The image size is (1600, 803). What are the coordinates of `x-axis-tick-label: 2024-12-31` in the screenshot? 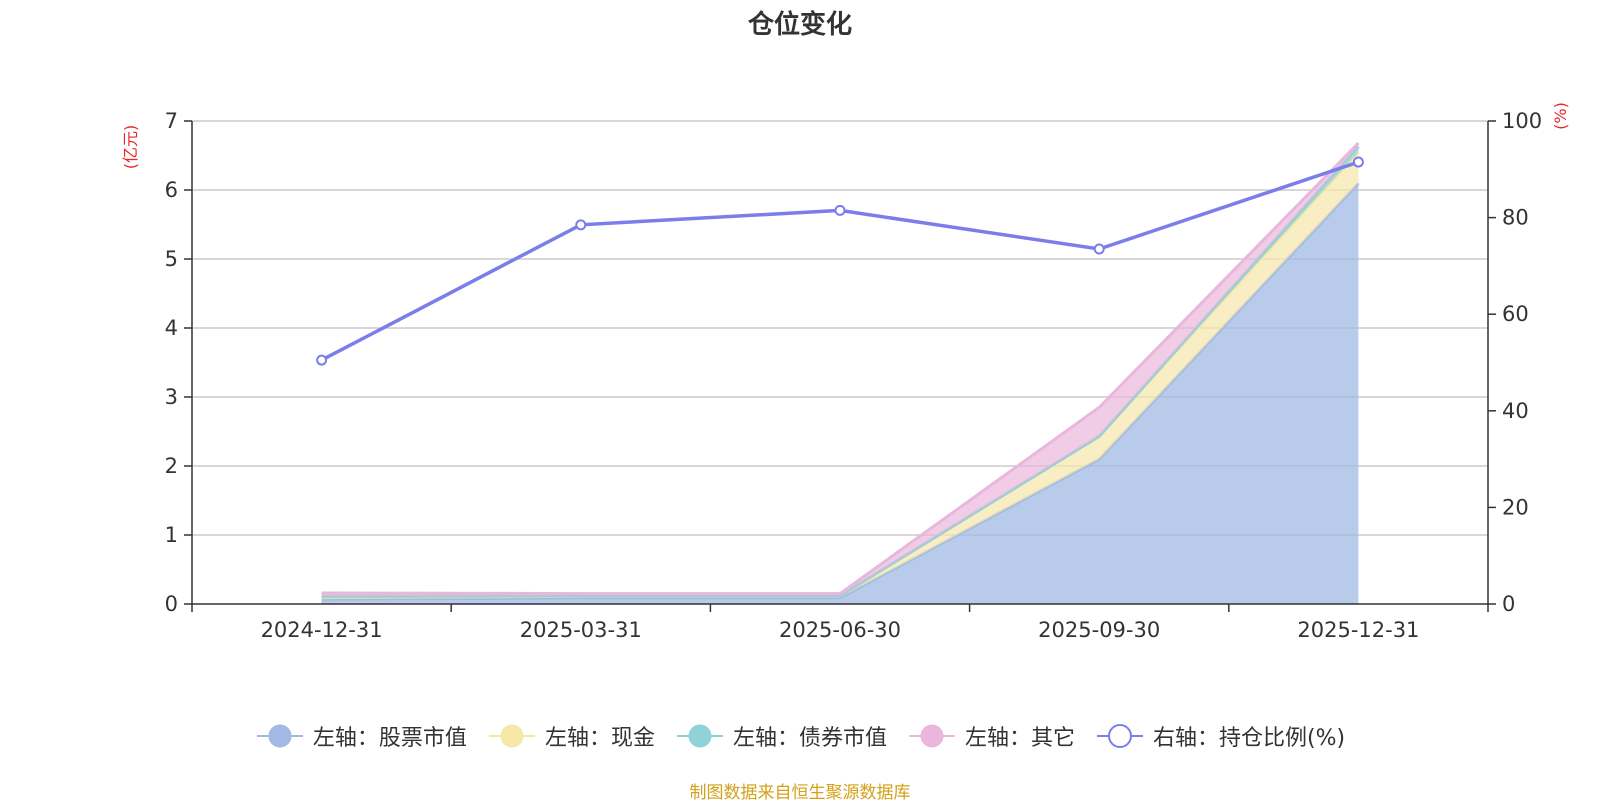 It's located at (322, 630).